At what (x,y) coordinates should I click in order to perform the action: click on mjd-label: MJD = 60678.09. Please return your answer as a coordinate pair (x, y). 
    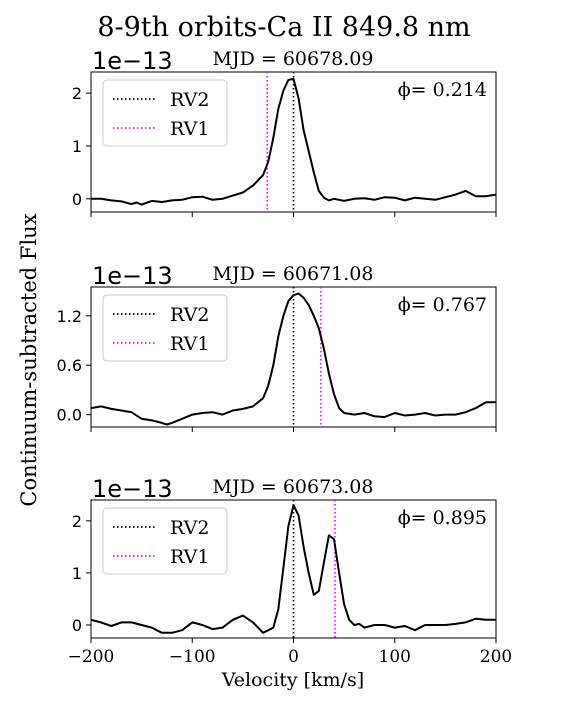
    Looking at the image, I should click on (293, 59).